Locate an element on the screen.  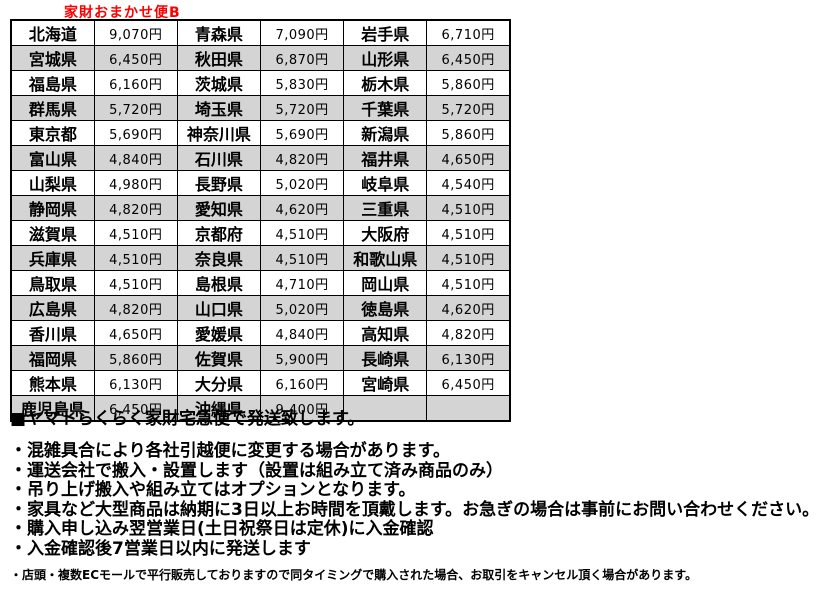
prefecture-cell: 広島県 is located at coordinates (52, 308).